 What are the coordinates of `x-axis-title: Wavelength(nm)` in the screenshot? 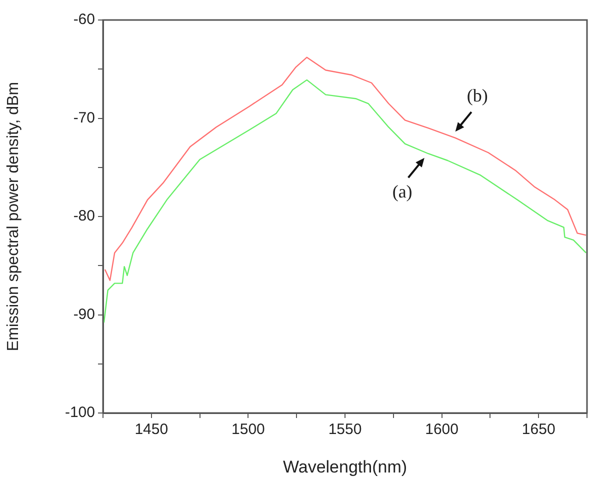 It's located at (345, 466).